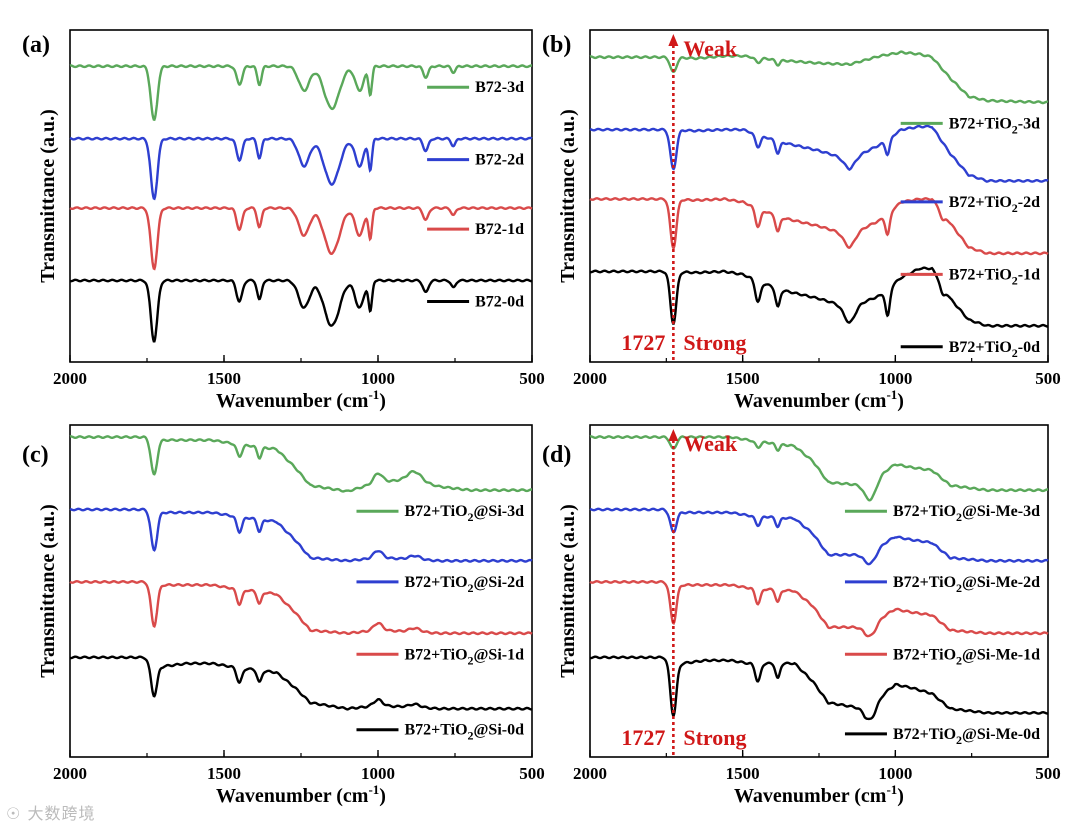 The width and height of the screenshot is (1080, 830). What do you see at coordinates (1001, 734) in the screenshot?
I see `legend-label-part: @Si-Me-0d` at bounding box center [1001, 734].